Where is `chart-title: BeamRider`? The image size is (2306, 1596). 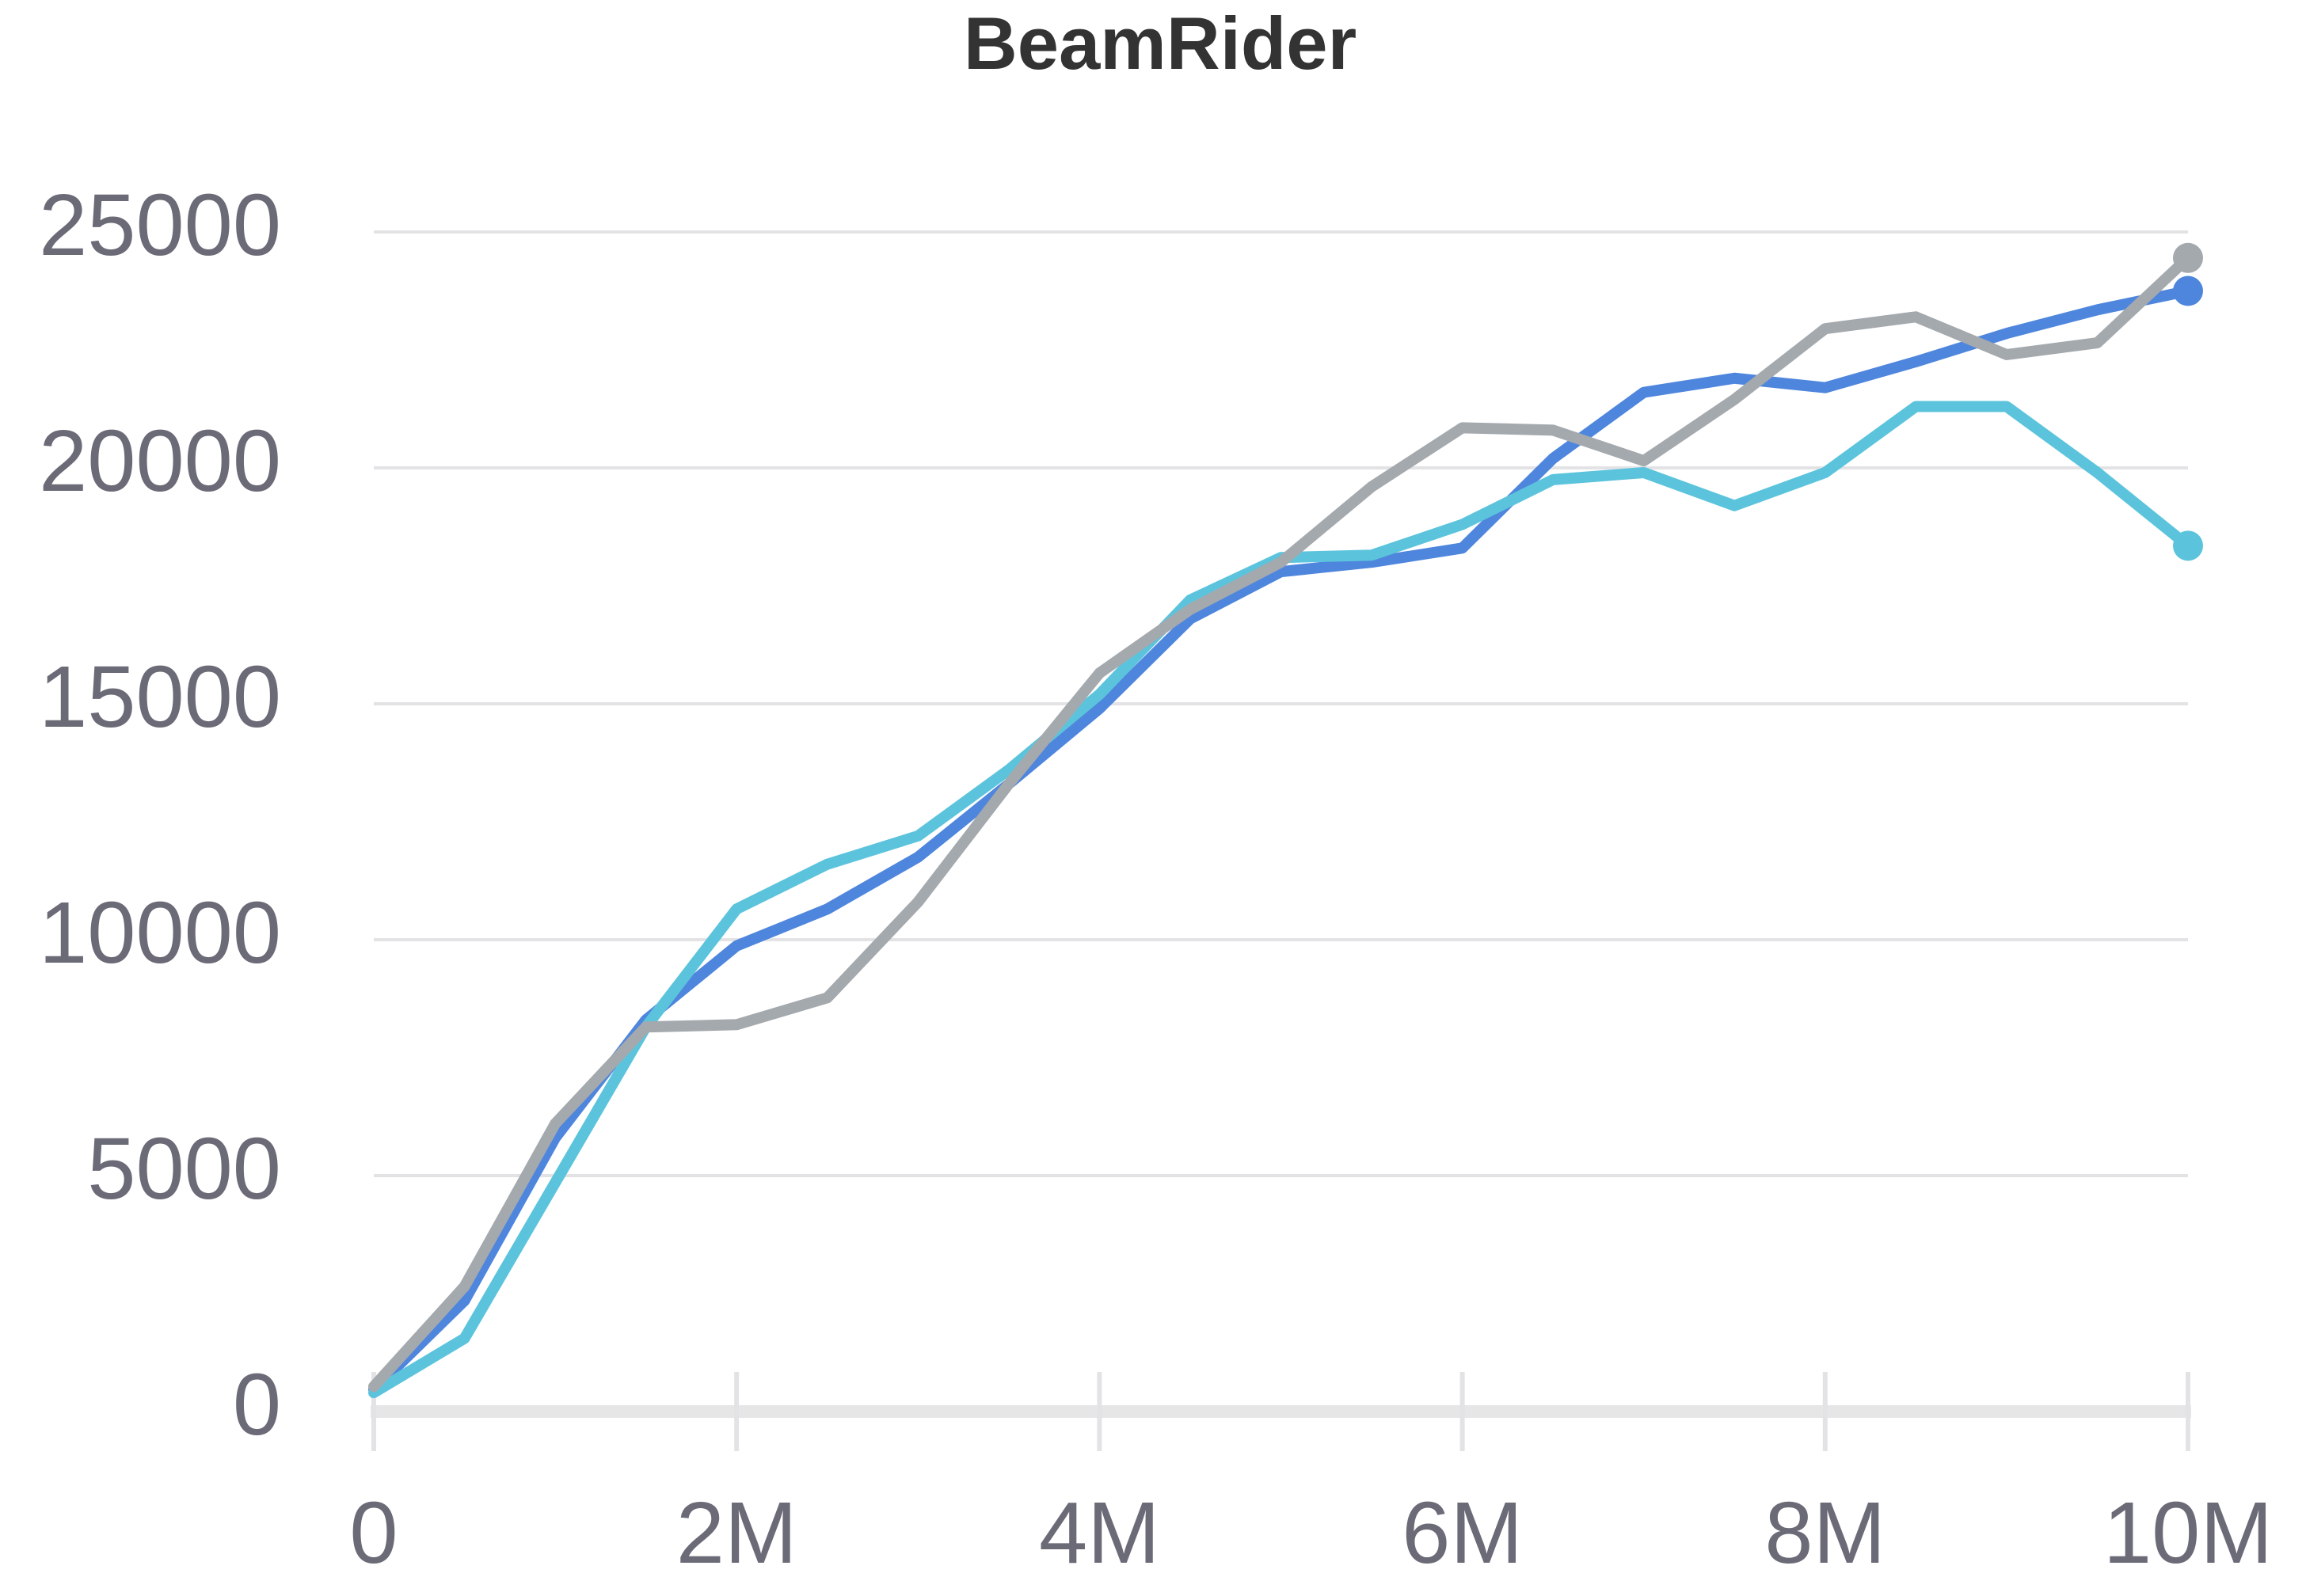 chart-title: BeamRider is located at coordinates (1160, 43).